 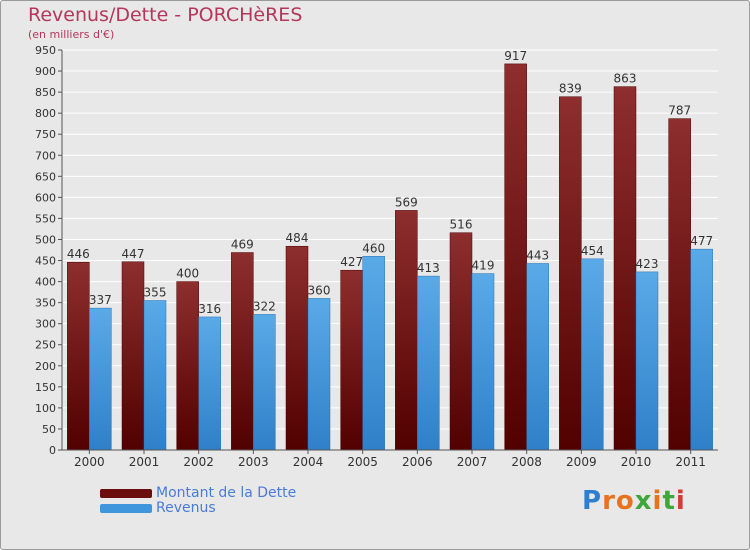 I want to click on y-tick-label: 300, so click(x=45, y=324).